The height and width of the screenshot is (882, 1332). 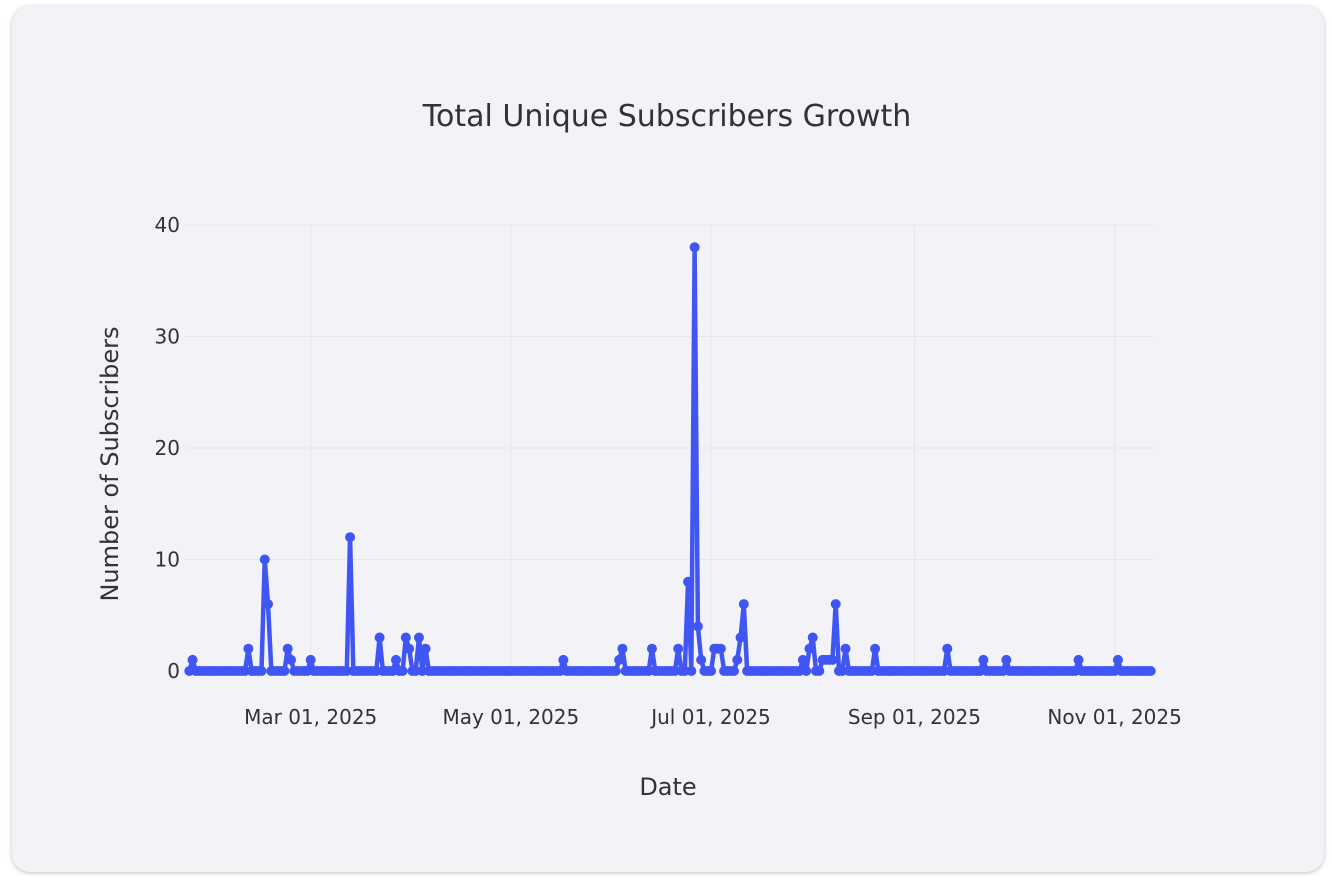 What do you see at coordinates (310, 717) in the screenshot?
I see `x-tick-label: Mar 01, 2025` at bounding box center [310, 717].